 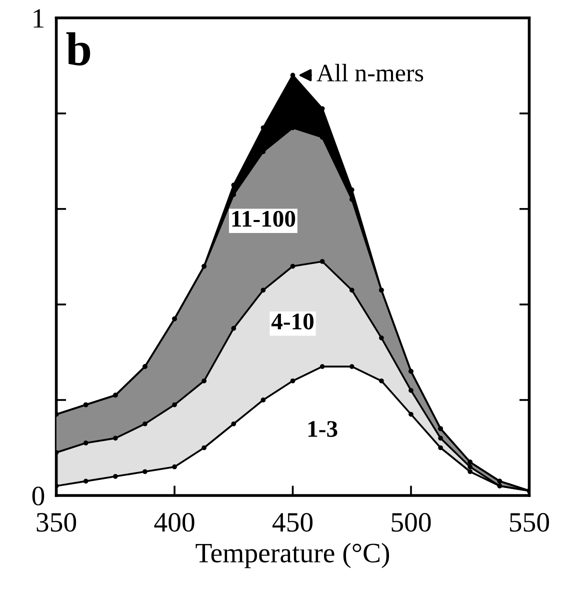 I want to click on y-tick-label: 0, so click(x=38, y=496).